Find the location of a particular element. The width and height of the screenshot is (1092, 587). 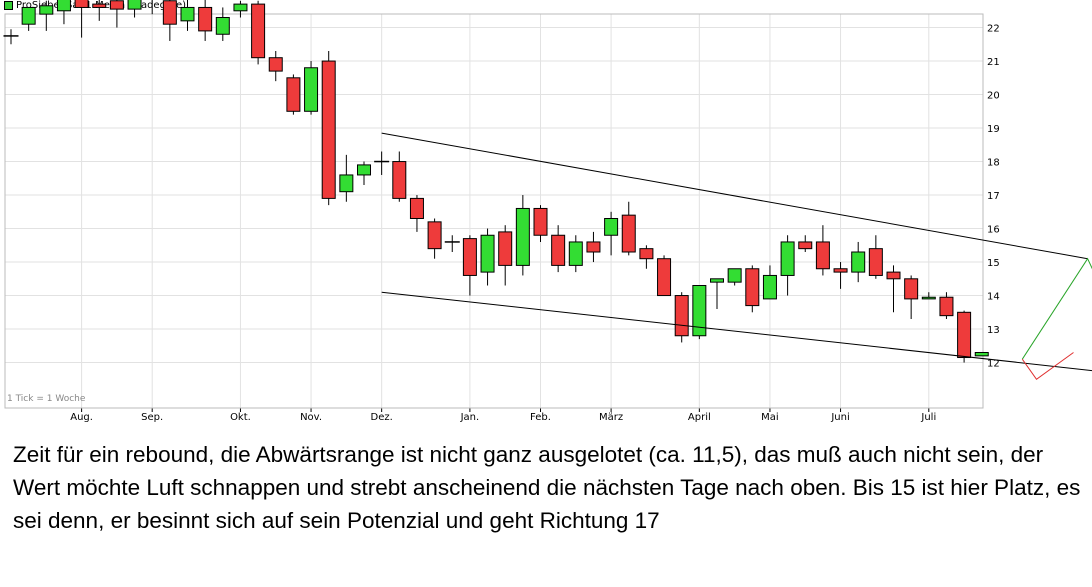

x-tick-label: Aug. is located at coordinates (81, 417).